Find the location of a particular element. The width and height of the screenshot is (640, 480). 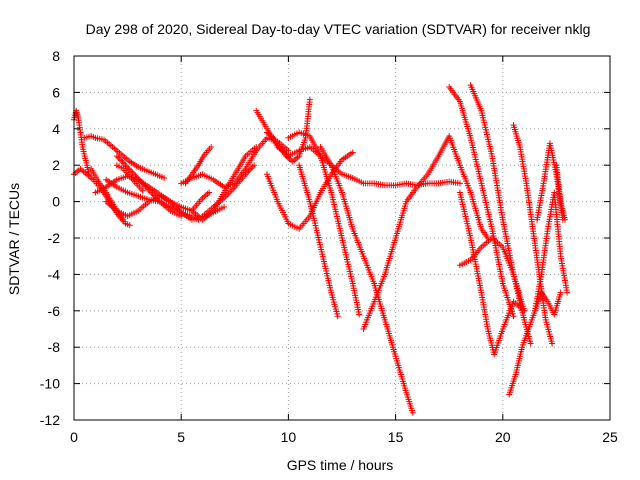

x-tick-label: 25 is located at coordinates (610, 437).